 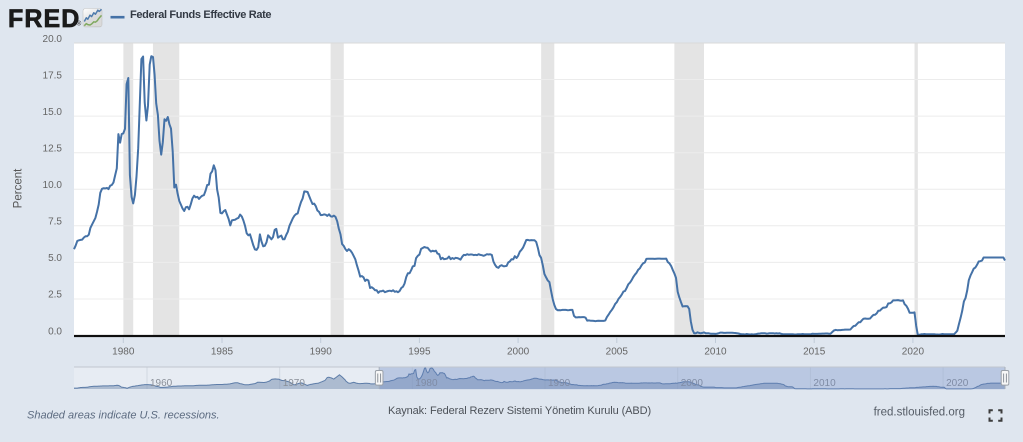 What do you see at coordinates (222, 352) in the screenshot?
I see `svg-text: 1985` at bounding box center [222, 352].